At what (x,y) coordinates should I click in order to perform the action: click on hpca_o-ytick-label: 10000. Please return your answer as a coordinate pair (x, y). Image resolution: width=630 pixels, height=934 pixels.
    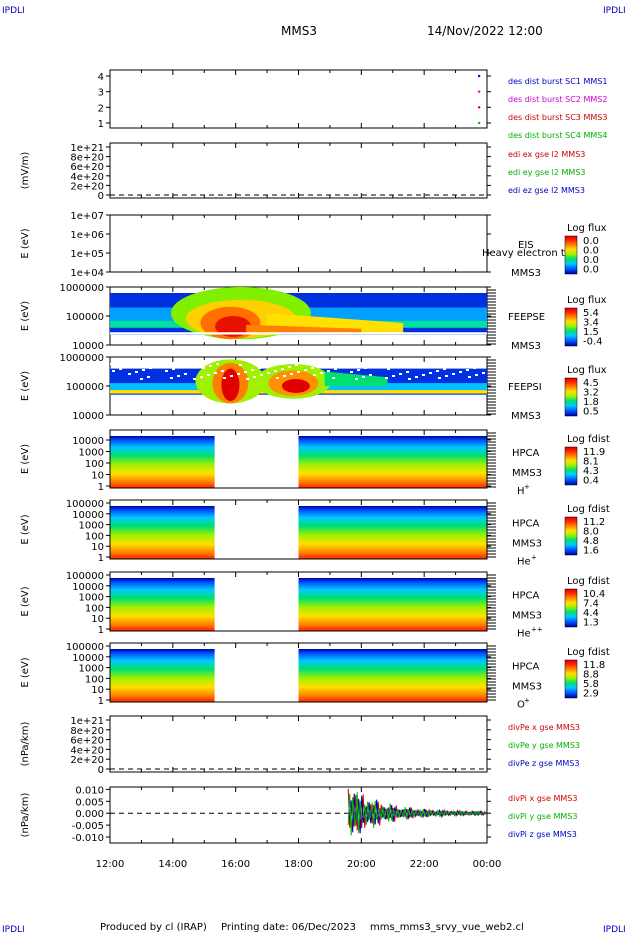
    Looking at the image, I should click on (88, 658).